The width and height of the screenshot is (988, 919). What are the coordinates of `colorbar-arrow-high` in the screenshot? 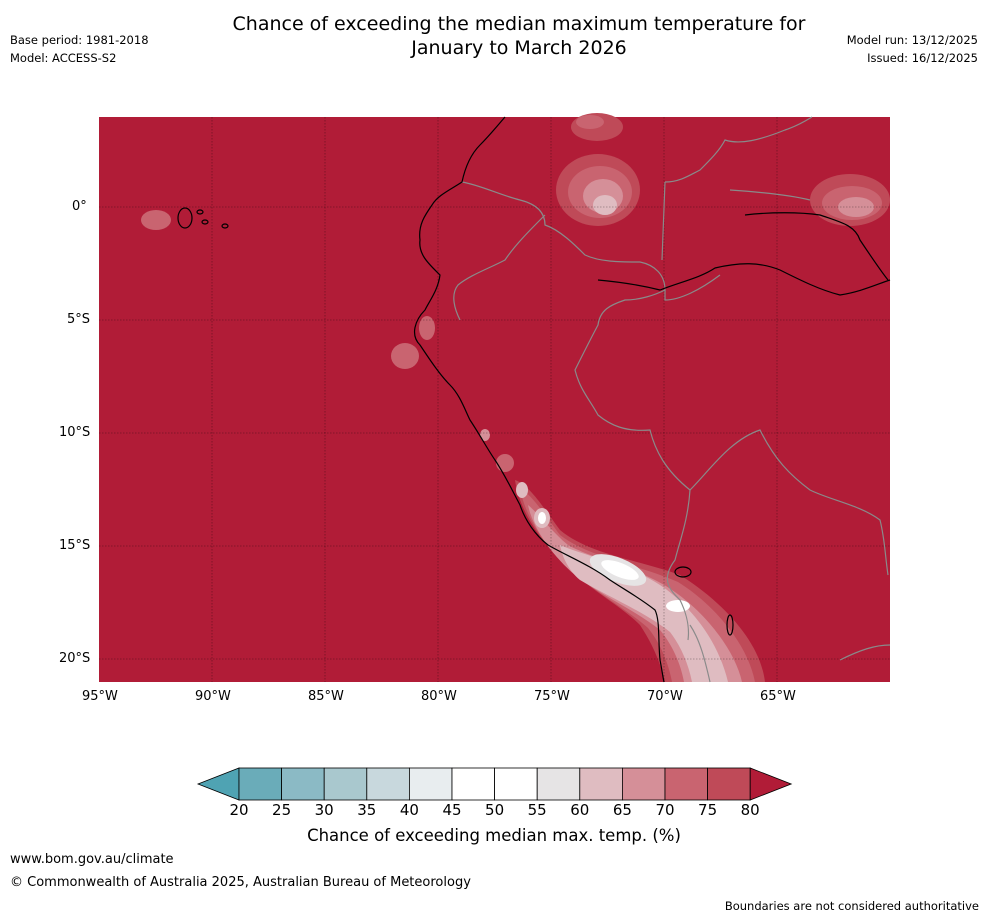 It's located at (771, 784).